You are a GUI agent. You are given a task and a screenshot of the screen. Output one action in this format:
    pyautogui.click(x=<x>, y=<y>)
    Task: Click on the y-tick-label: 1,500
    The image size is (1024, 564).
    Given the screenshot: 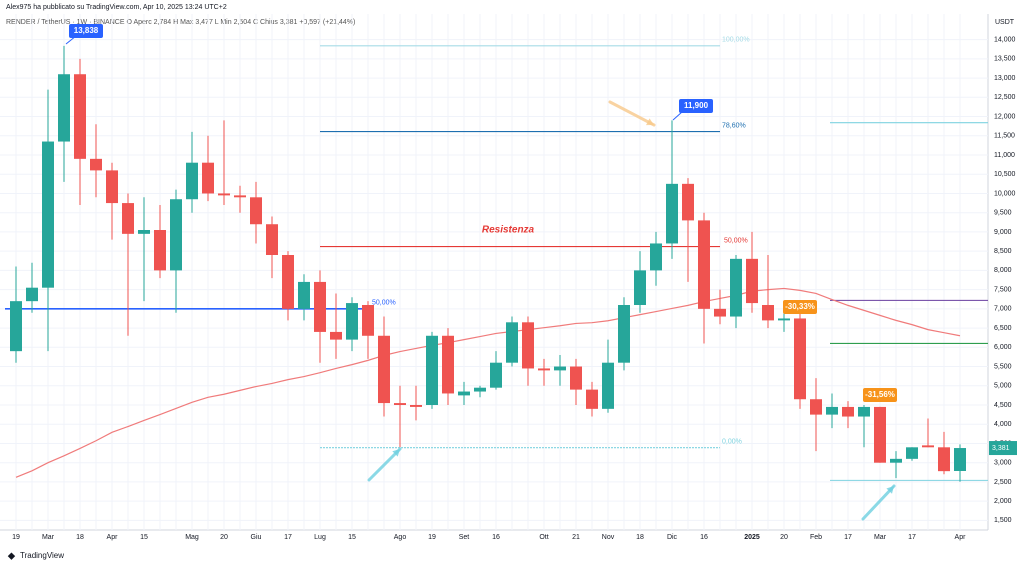 What is the action you would take?
    pyautogui.click(x=1003, y=520)
    